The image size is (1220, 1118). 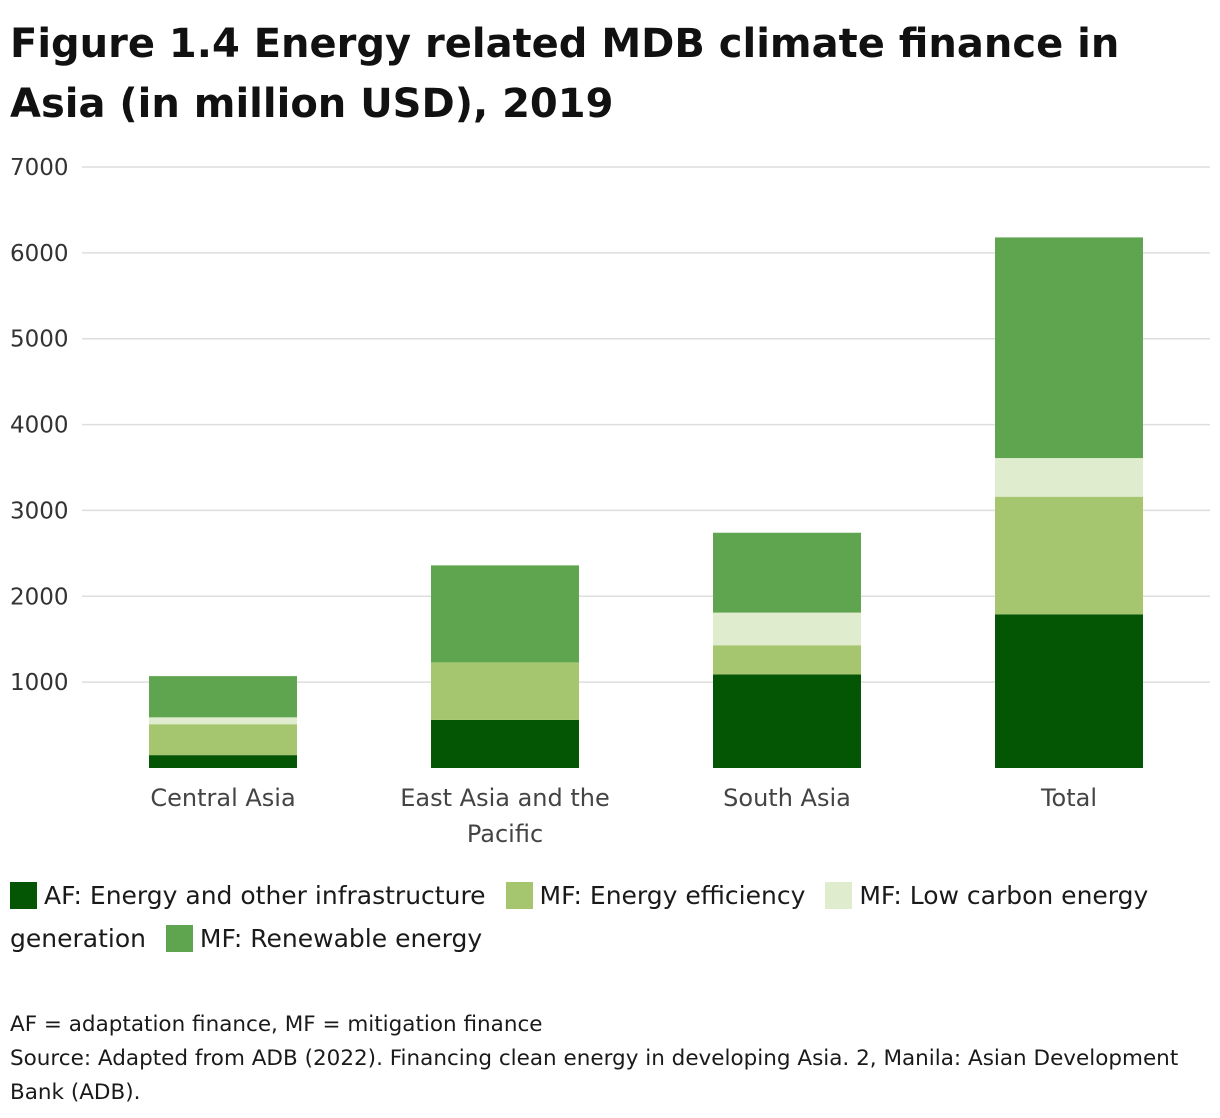 I want to click on legend-label: AF: Energy and other infrastructure, so click(x=265, y=895).